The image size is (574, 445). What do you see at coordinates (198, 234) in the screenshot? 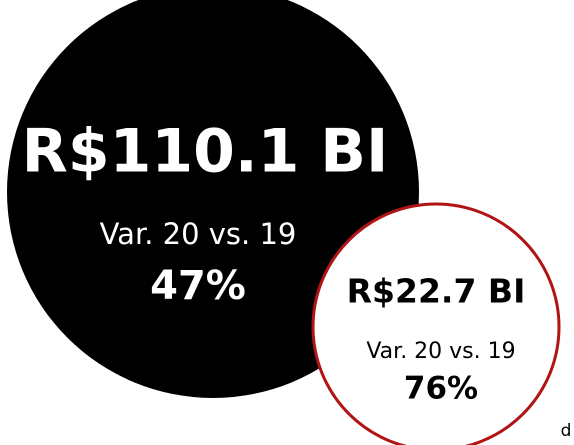
I see `main-variation-label: Var. 20 vs. 19` at bounding box center [198, 234].